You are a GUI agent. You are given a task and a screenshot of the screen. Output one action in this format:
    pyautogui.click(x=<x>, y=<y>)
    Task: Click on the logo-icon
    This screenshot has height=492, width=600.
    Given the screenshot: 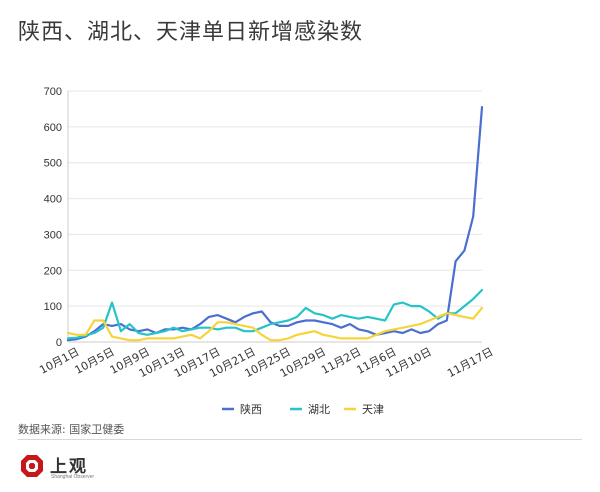 What is the action you would take?
    pyautogui.click(x=32, y=466)
    